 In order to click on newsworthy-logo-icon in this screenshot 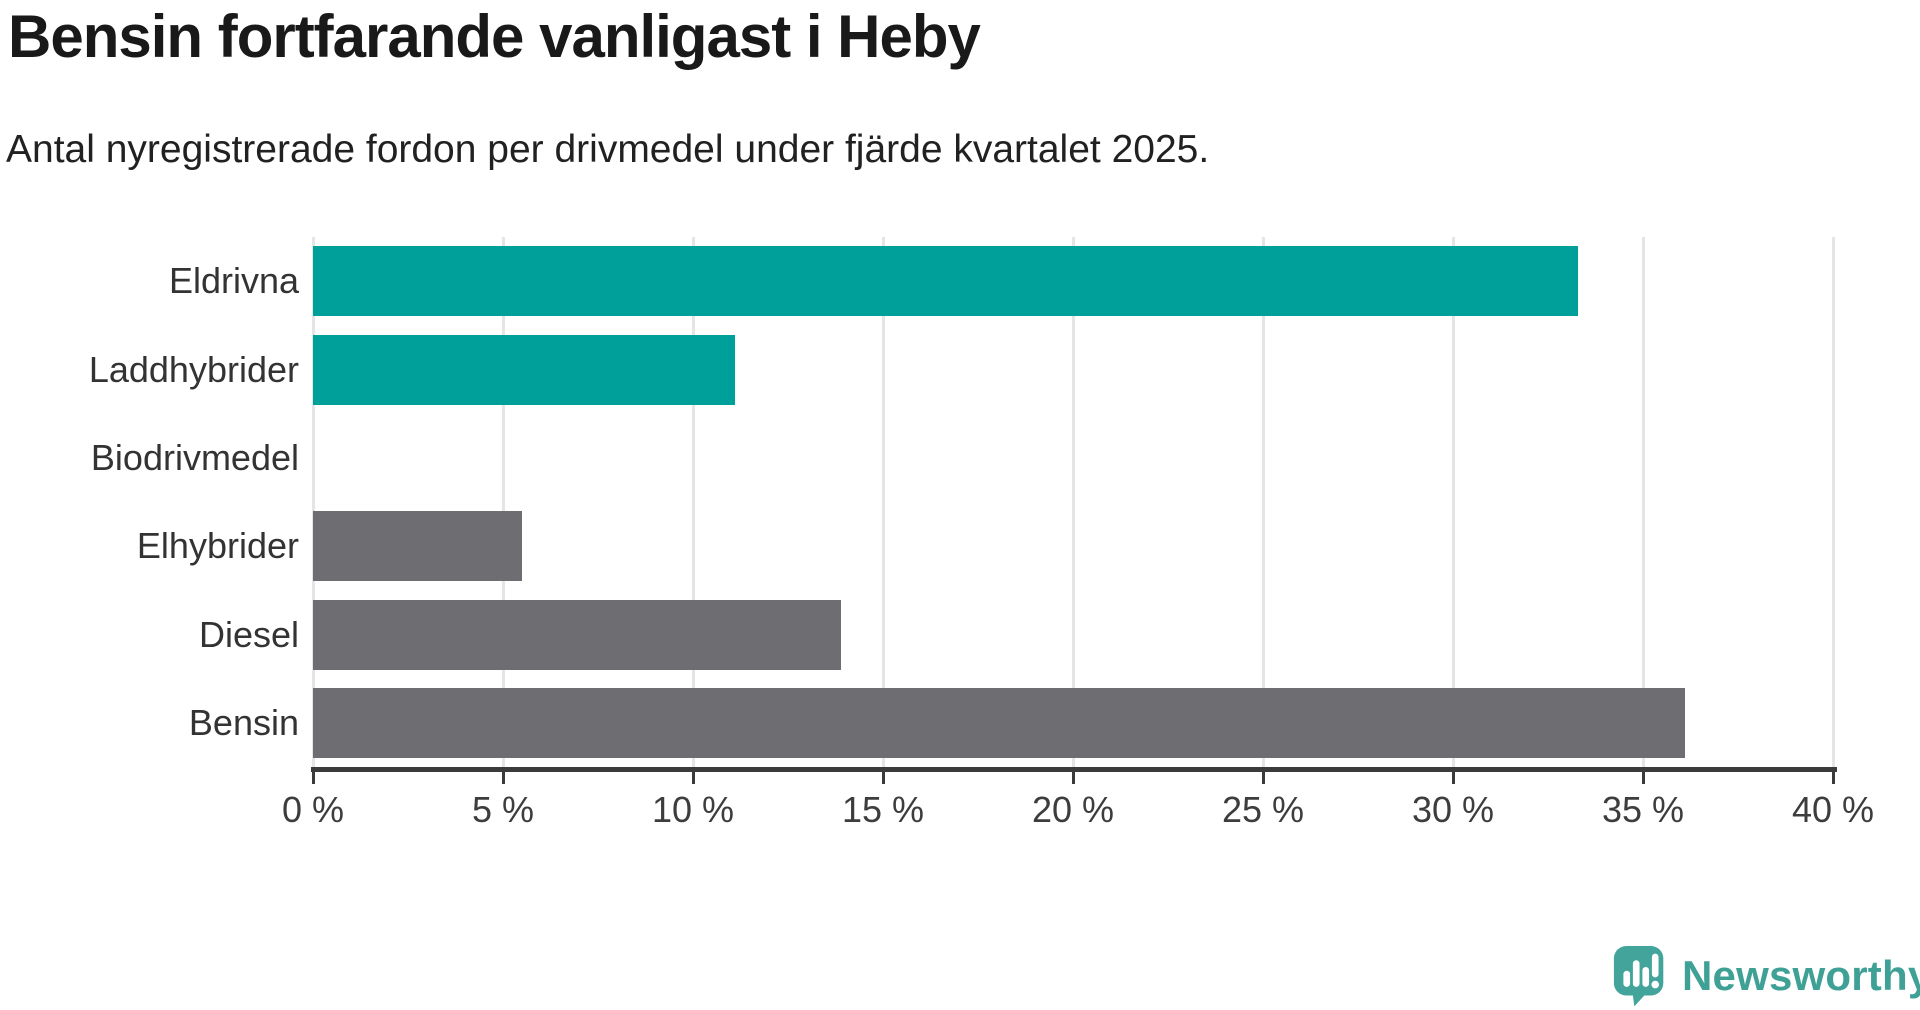, I will do `click(1640, 975)`.